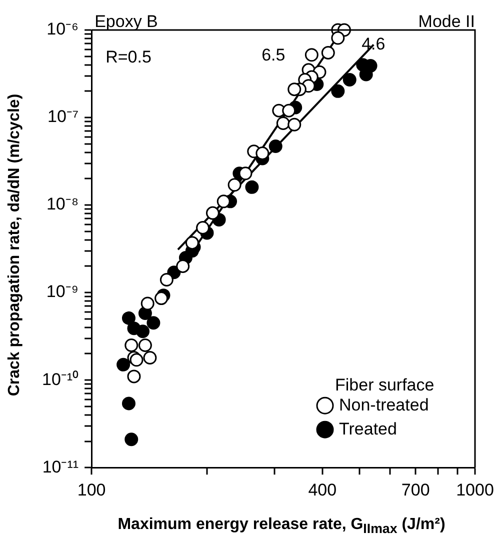  I want to click on y-tick-label: 10⁻¹⁰, so click(60, 379).